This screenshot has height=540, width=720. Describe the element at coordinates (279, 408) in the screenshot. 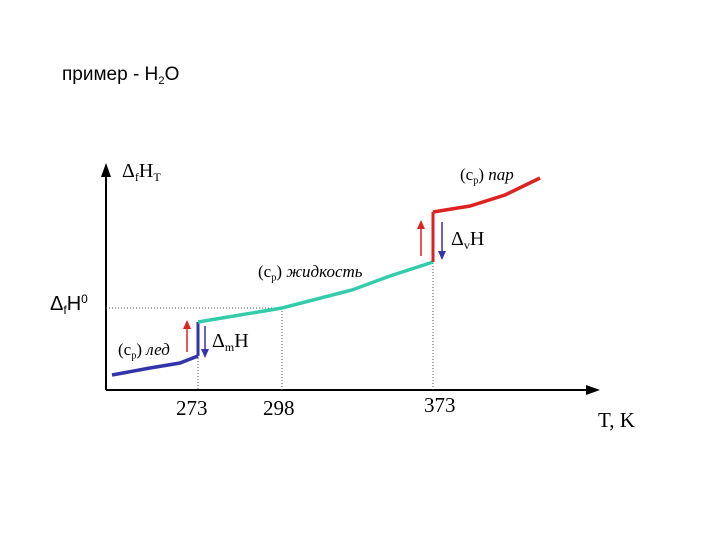

I see `tick-label-298: 298` at that location.